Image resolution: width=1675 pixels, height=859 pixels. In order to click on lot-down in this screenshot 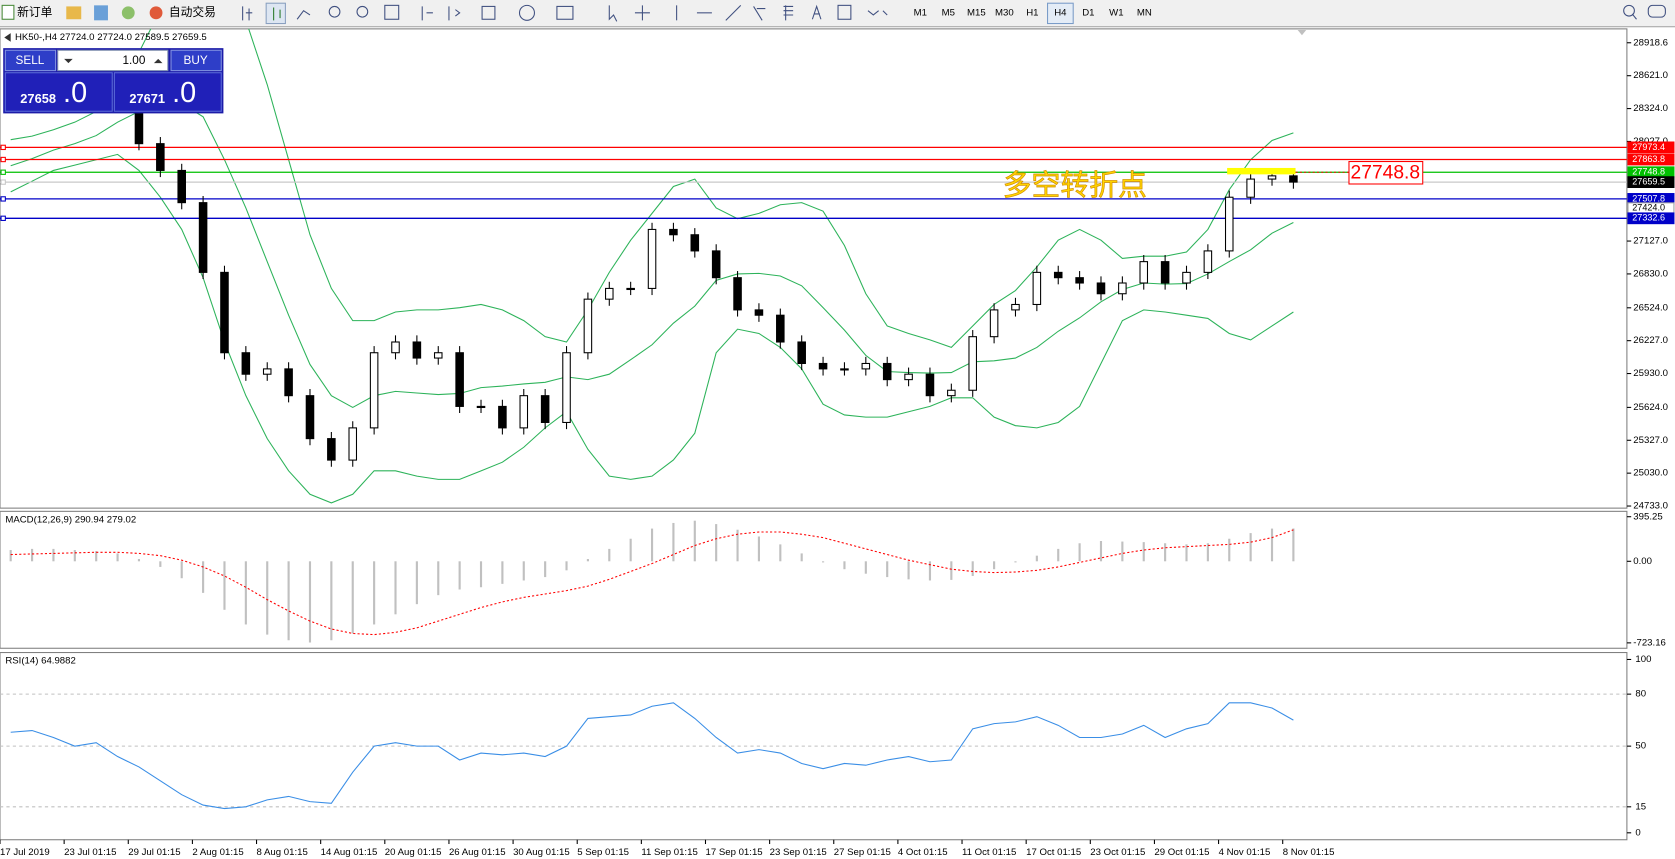, I will do `click(68, 61)`.